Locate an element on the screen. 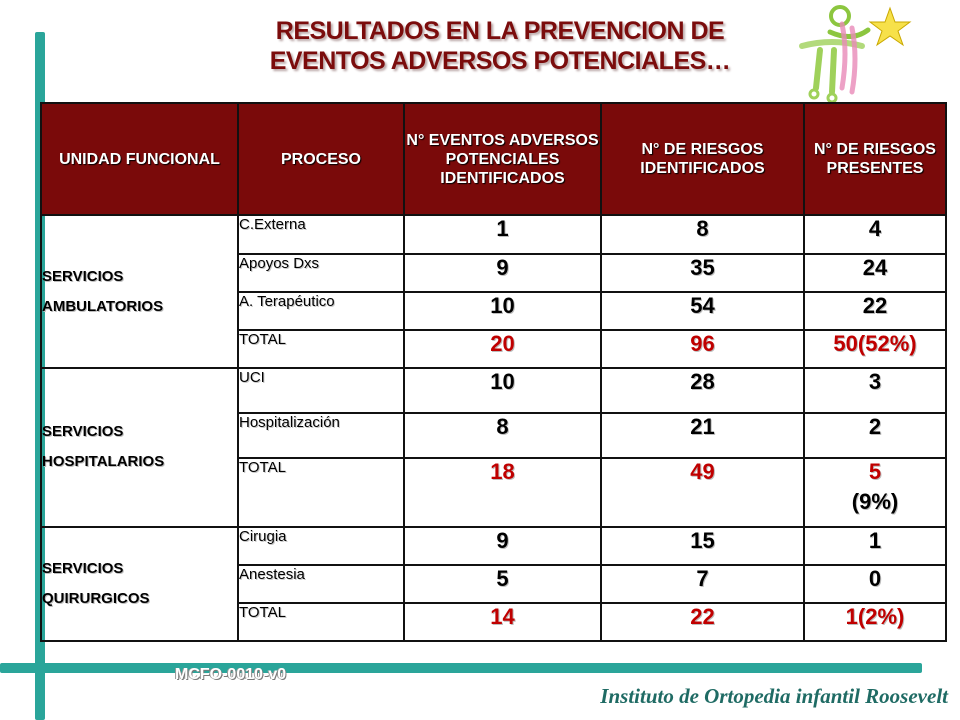 The width and height of the screenshot is (960, 720). header-proceso: PROCESO is located at coordinates (321, 159).